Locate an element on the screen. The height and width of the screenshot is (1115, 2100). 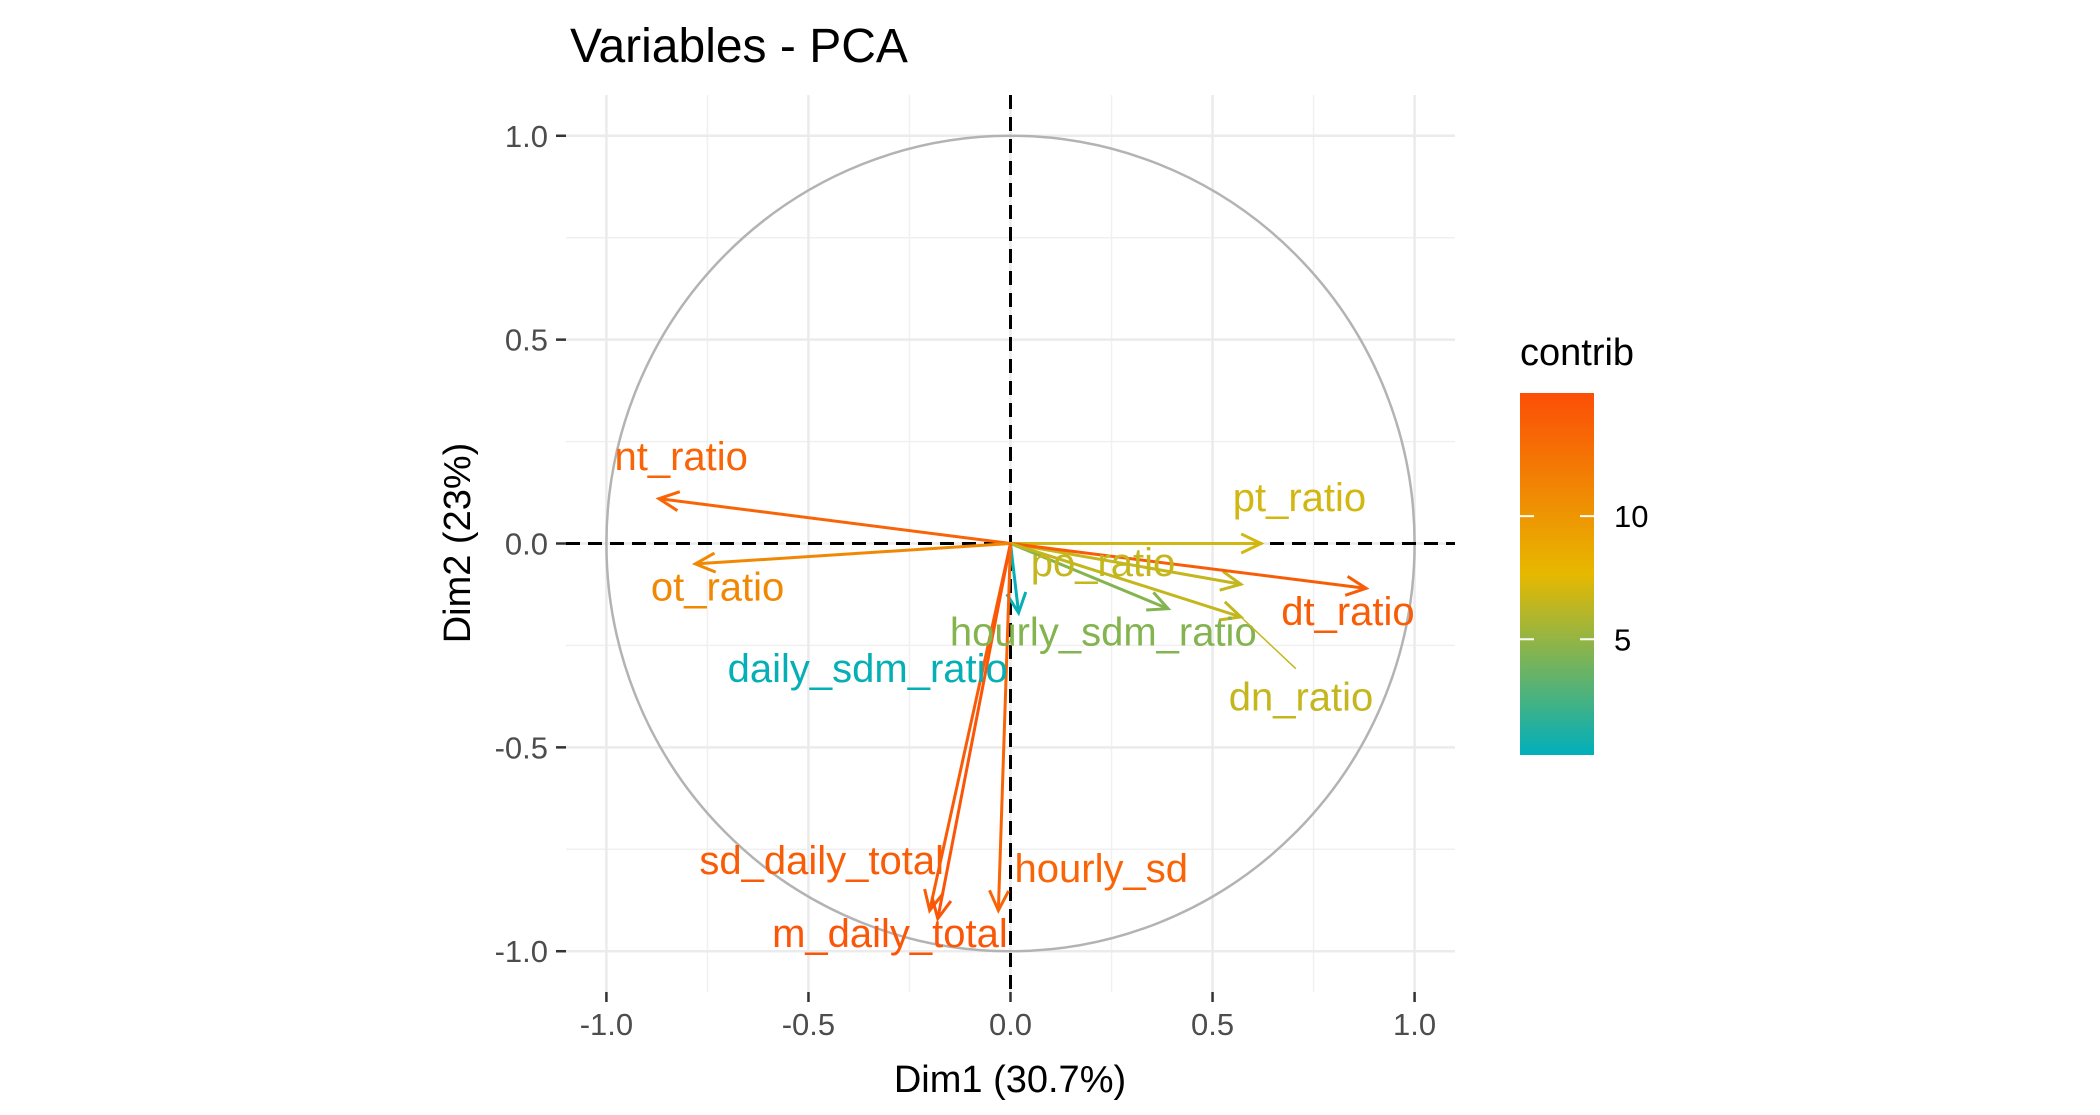
x-axis-title: Dim1 (30.7%) is located at coordinates (1010, 1080).